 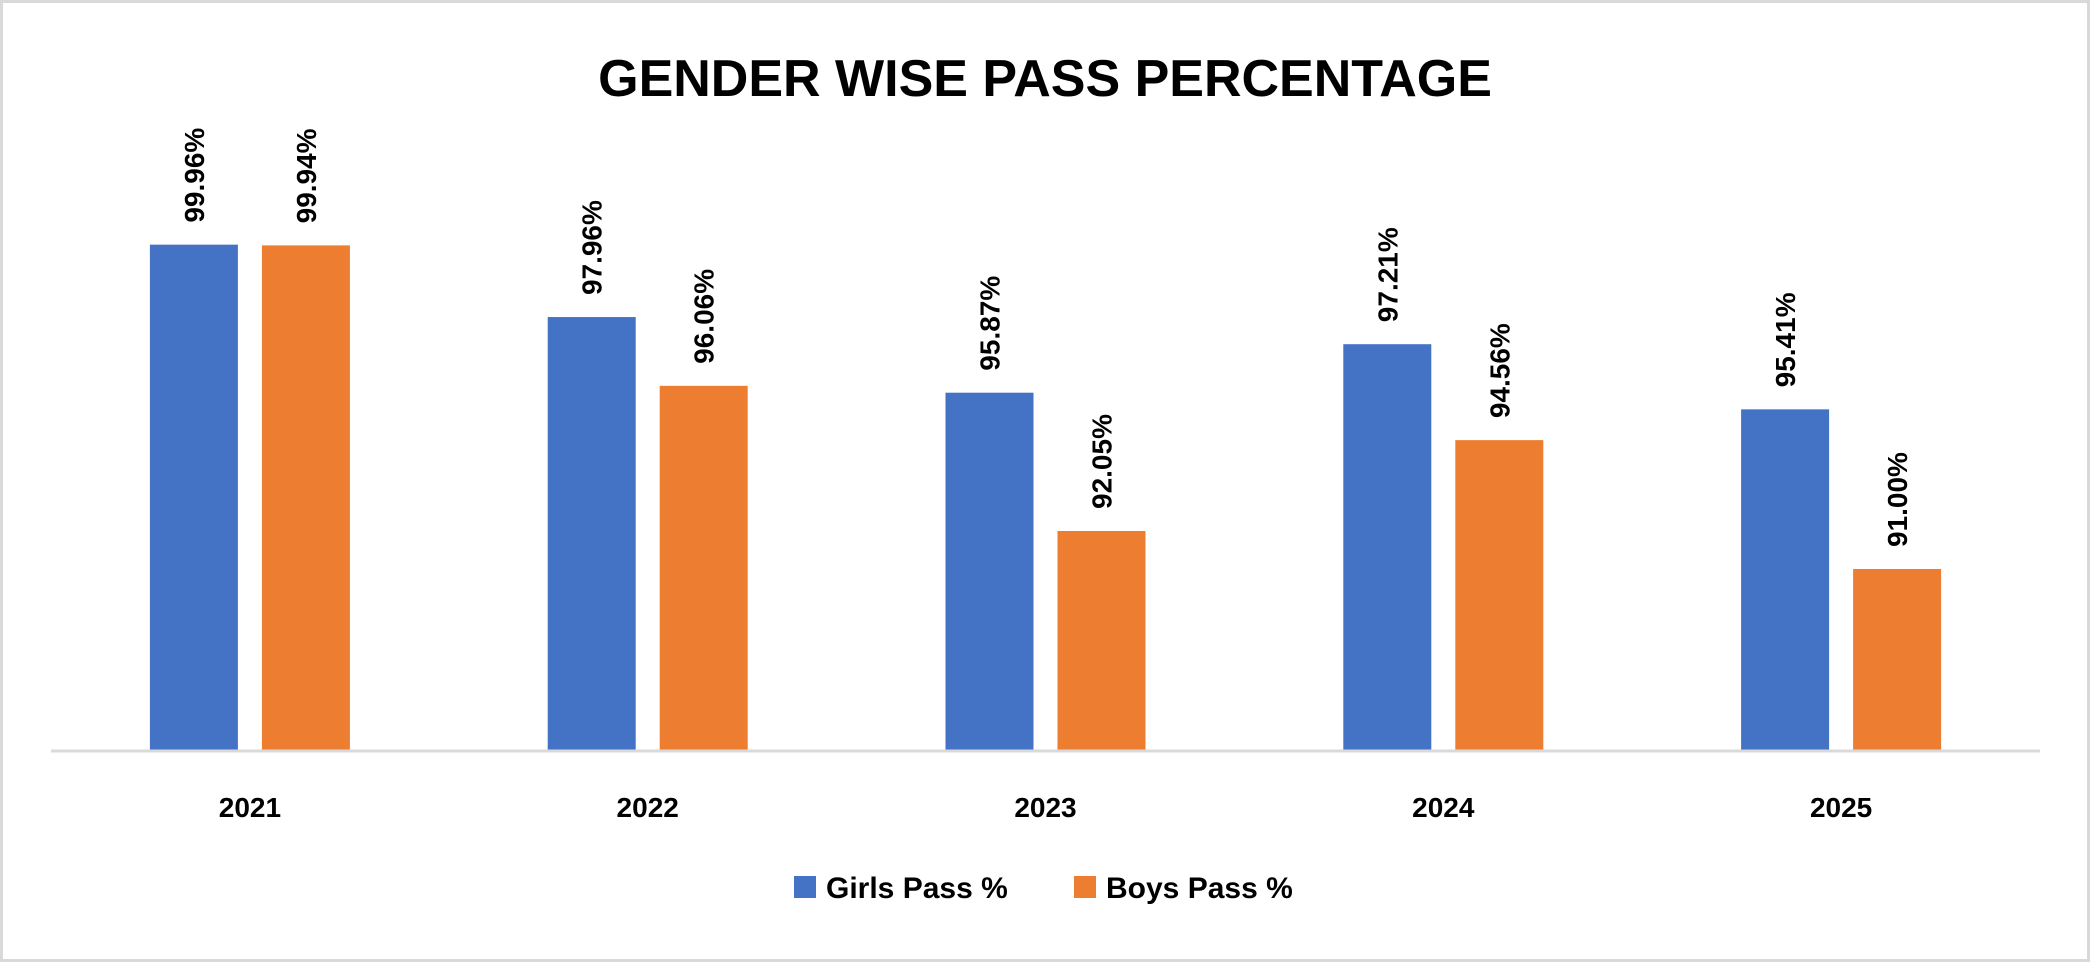 What do you see at coordinates (1043, 888) in the screenshot?
I see `legend: Girls Pass % Boys Pass %` at bounding box center [1043, 888].